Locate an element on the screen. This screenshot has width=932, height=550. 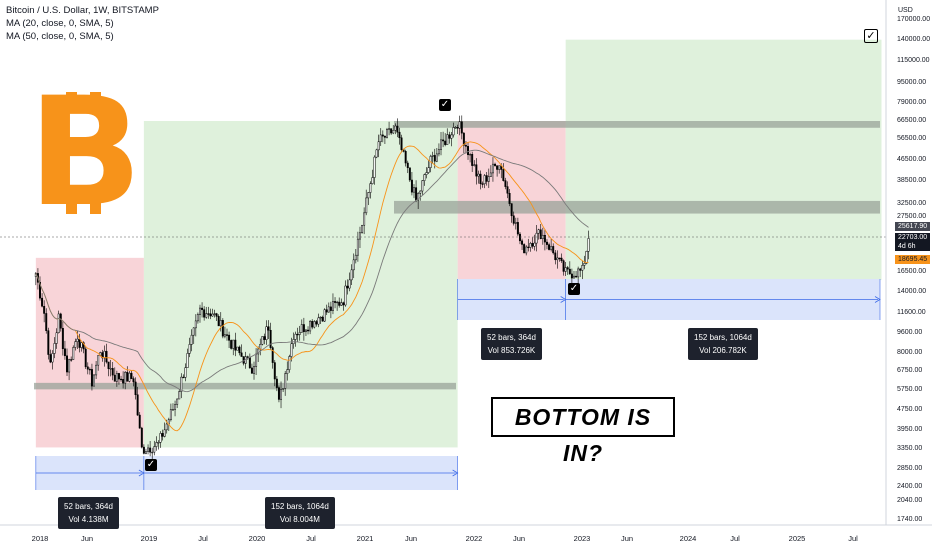
checkbox-icon: ✓ is located at coordinates (871, 36).